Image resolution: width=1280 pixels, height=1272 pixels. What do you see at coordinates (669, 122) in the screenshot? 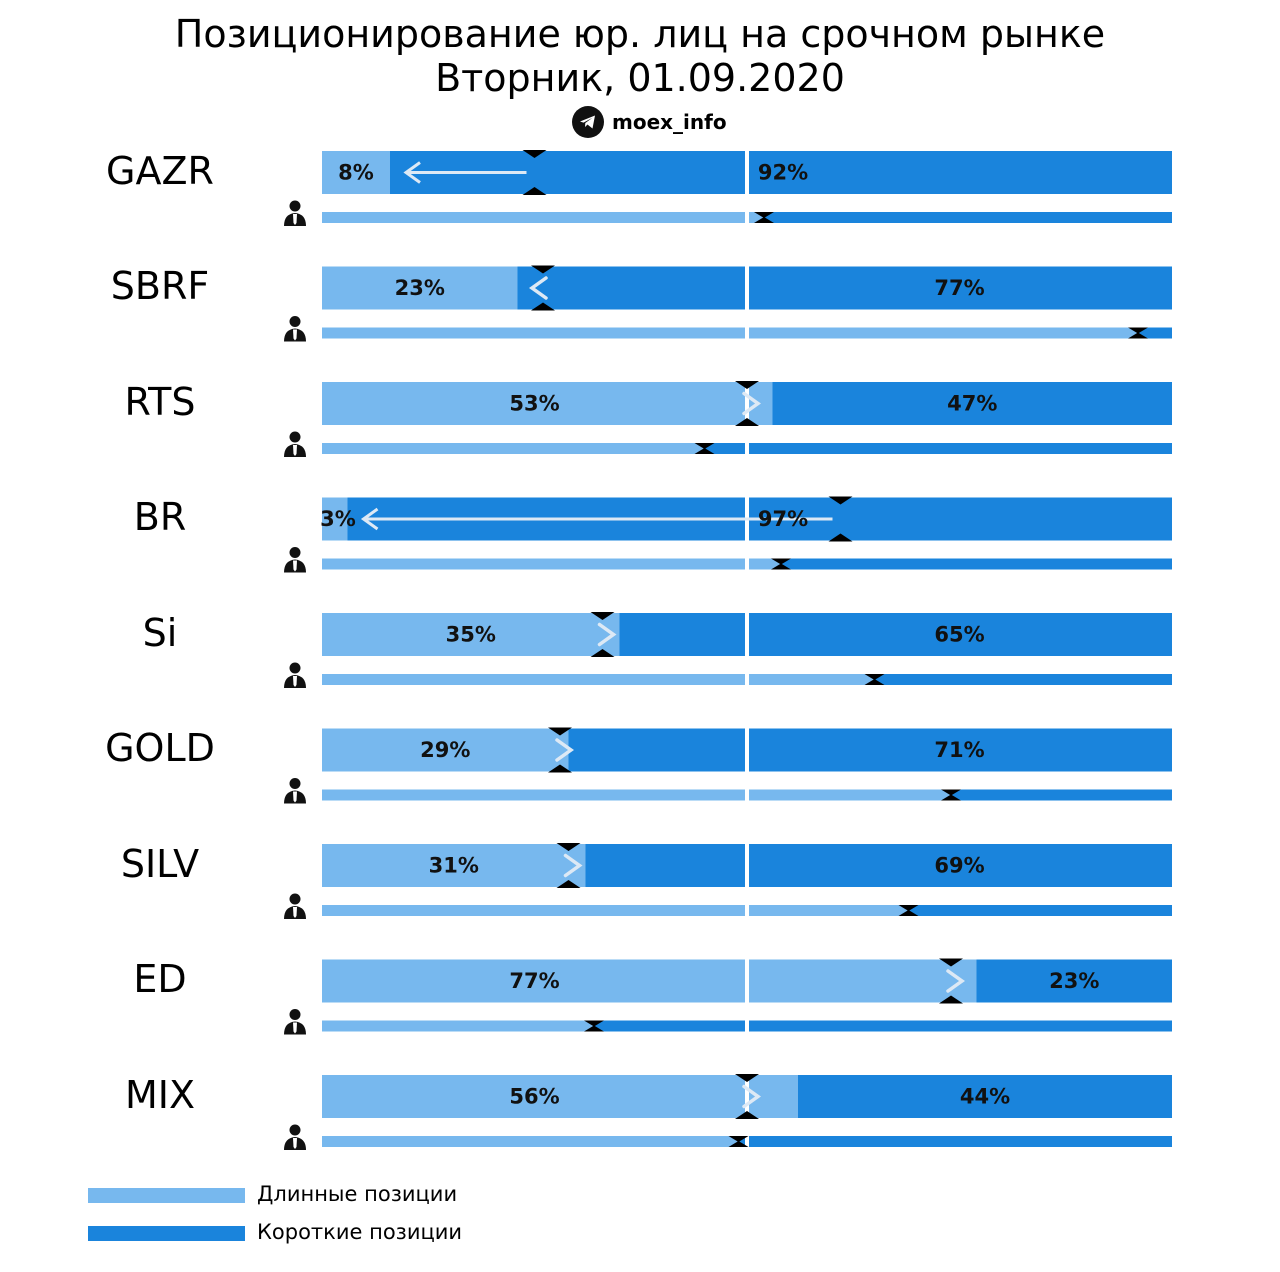
I see `brand-name: moex_info` at bounding box center [669, 122].